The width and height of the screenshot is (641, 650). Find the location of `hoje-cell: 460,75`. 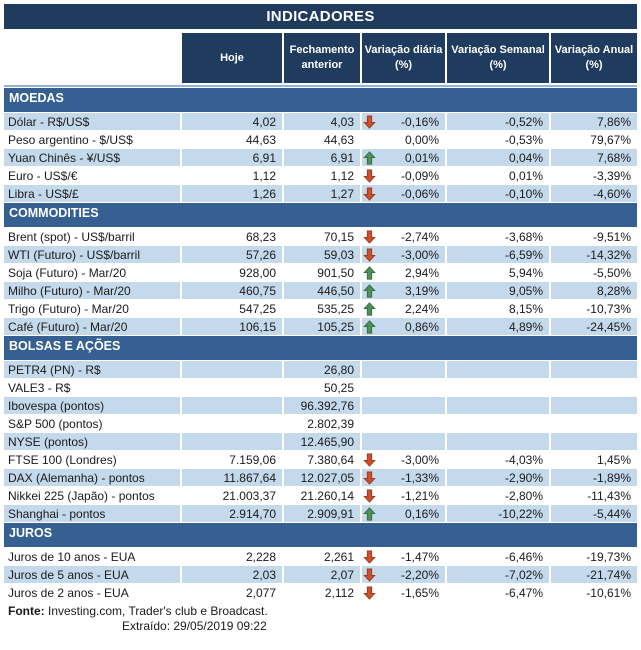

hoje-cell: 460,75 is located at coordinates (232, 290).